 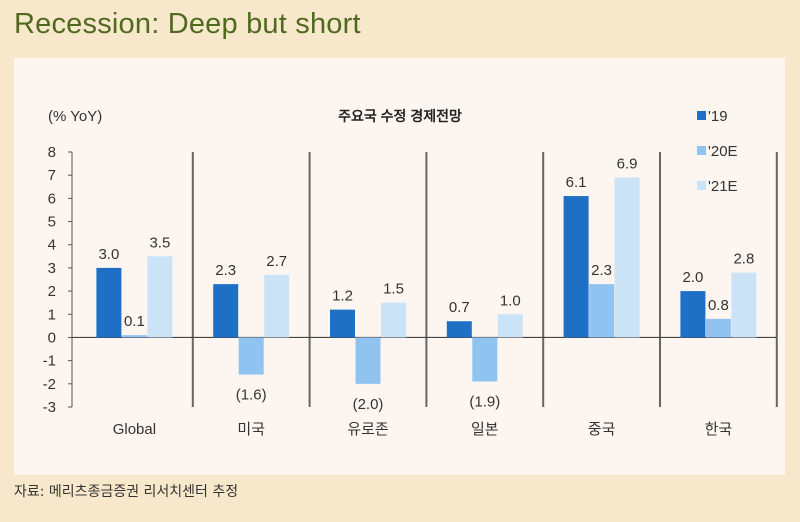 I want to click on data-label: 6.9, so click(x=627, y=164).